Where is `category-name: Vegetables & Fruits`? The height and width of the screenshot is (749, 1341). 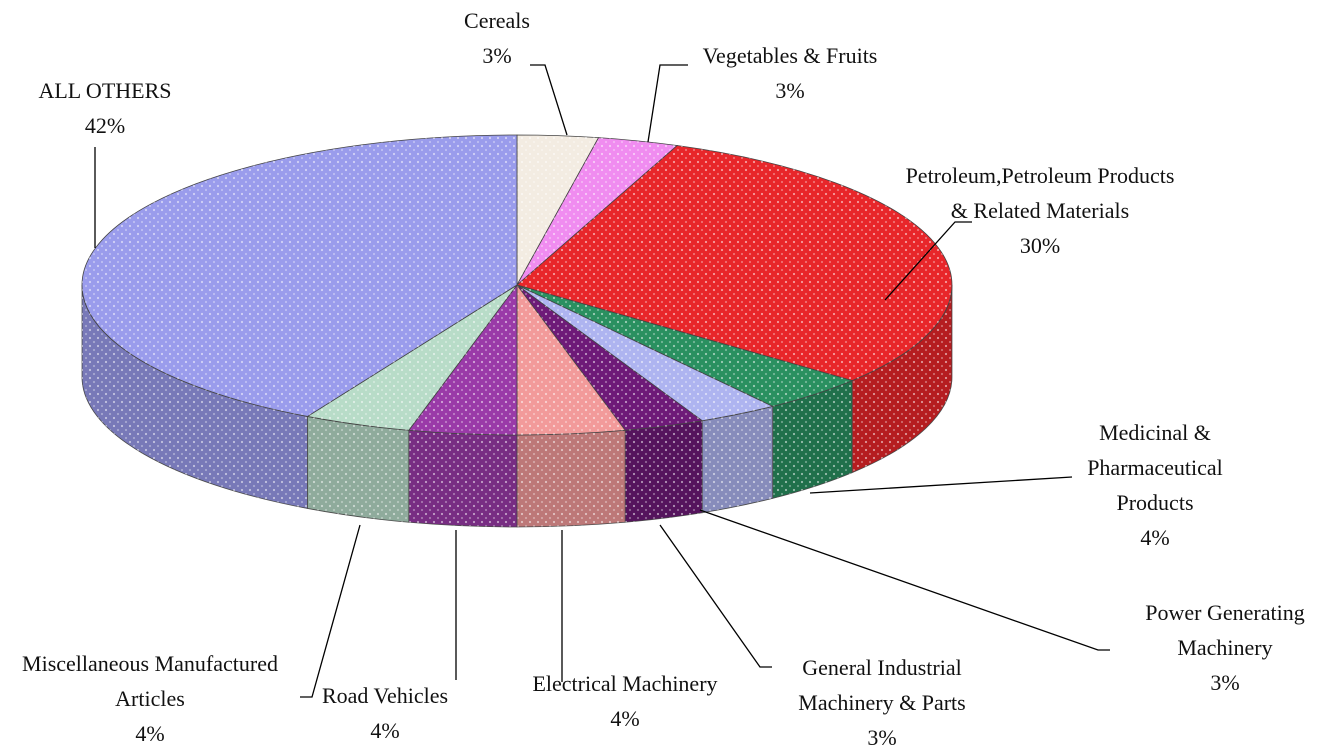
category-name: Vegetables & Fruits is located at coordinates (790, 55).